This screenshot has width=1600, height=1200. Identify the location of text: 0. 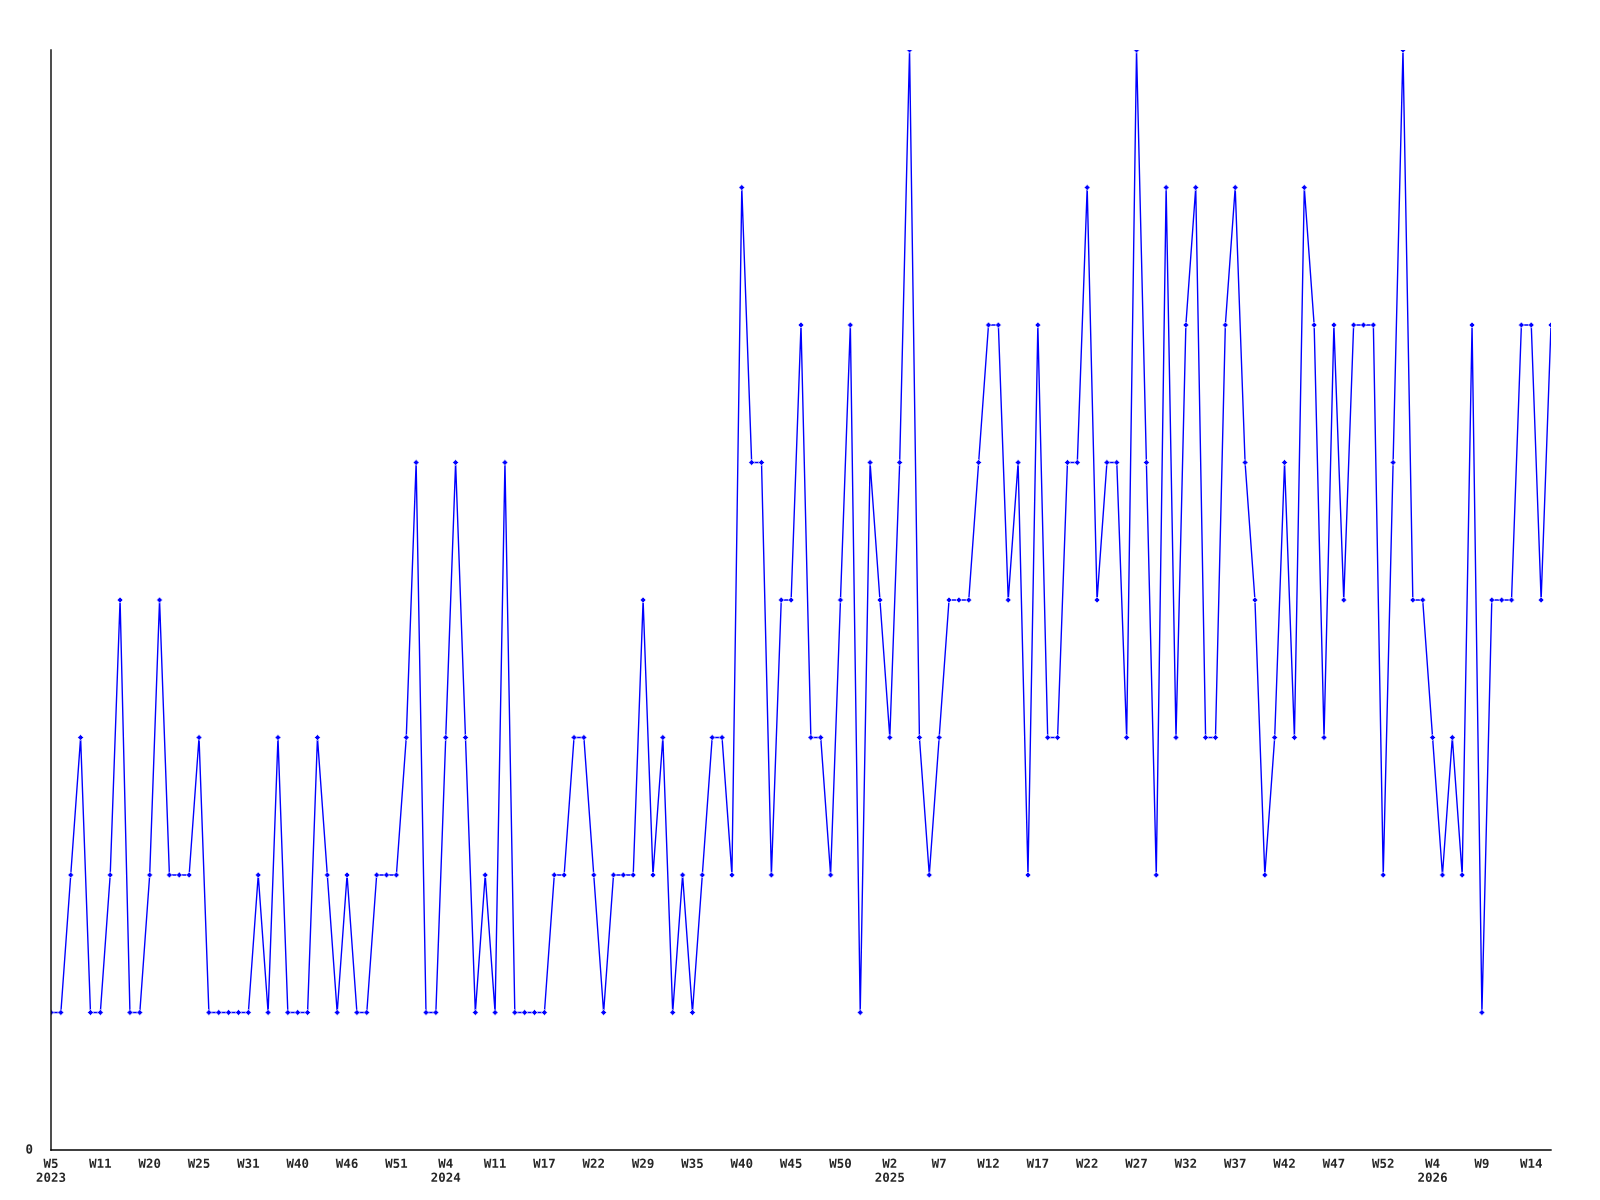
(29, 1149).